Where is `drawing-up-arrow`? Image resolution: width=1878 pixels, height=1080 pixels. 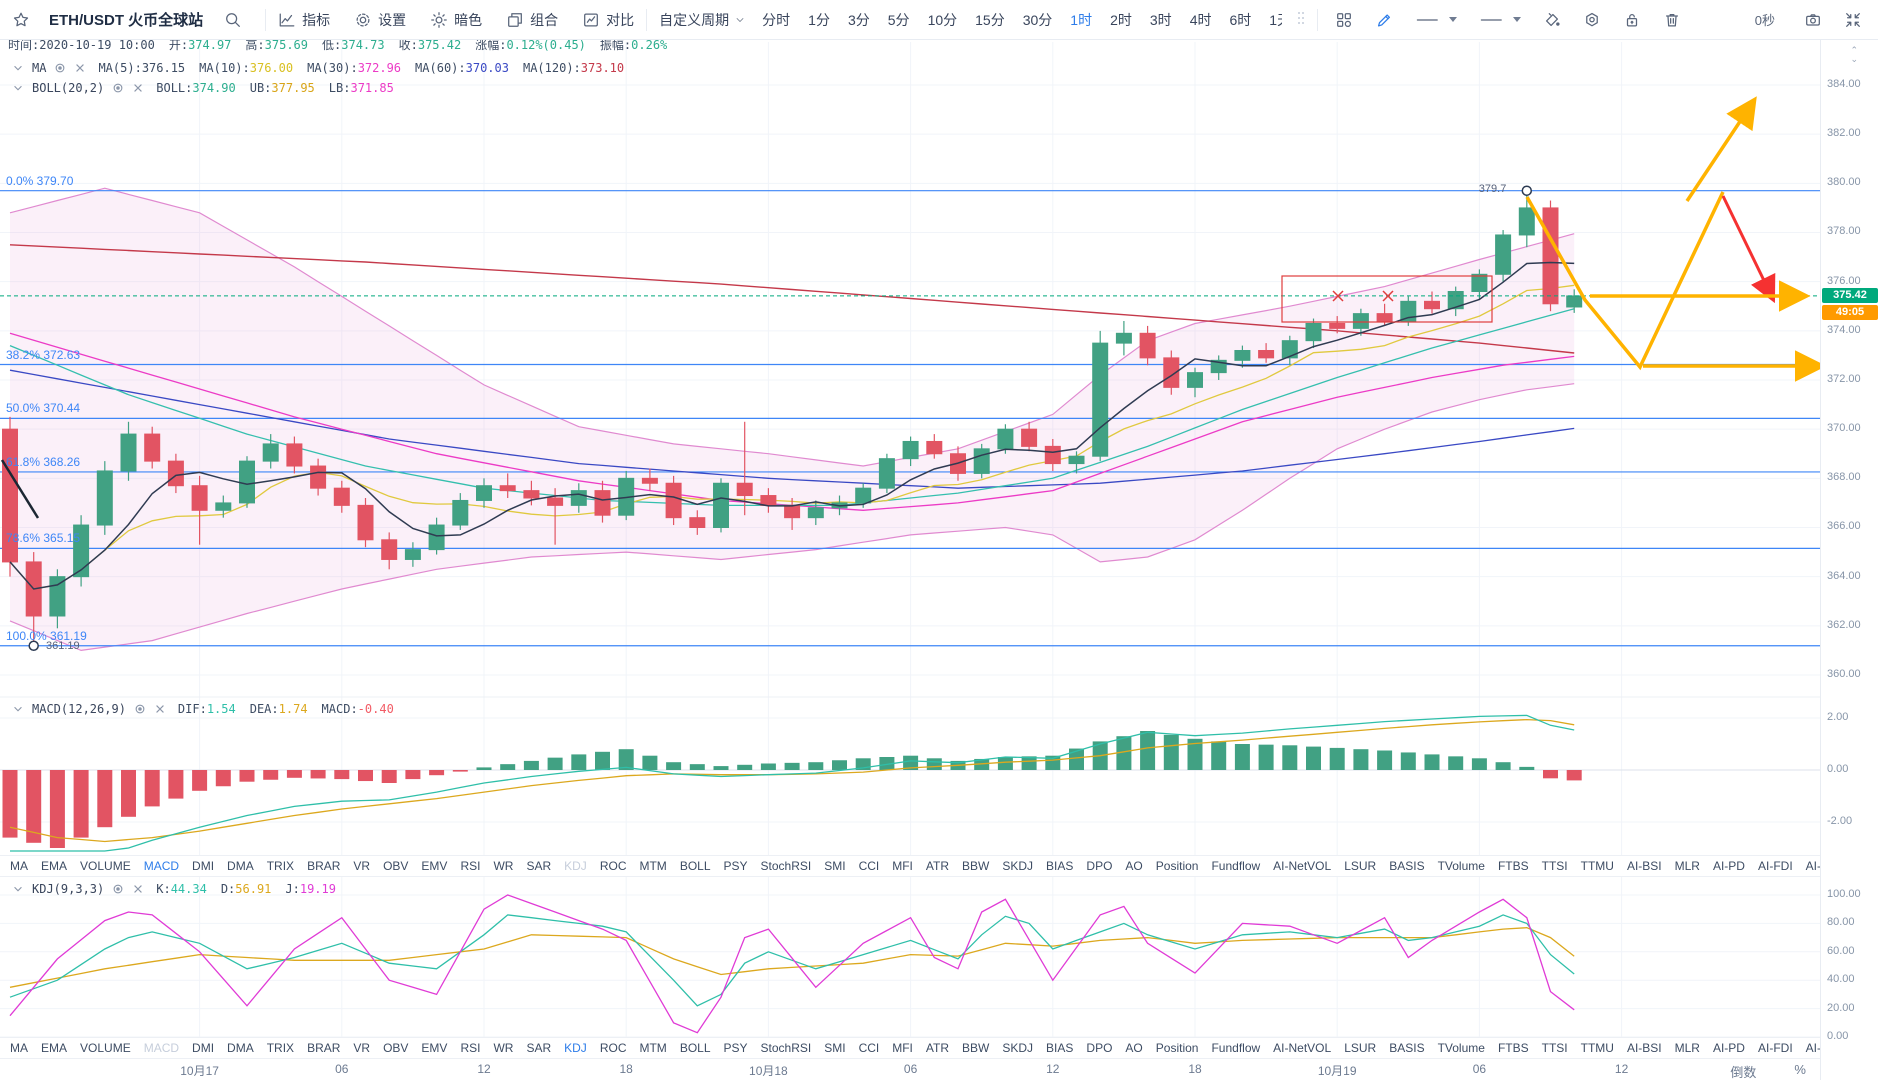
drawing-up-arrow is located at coordinates (1721, 149).